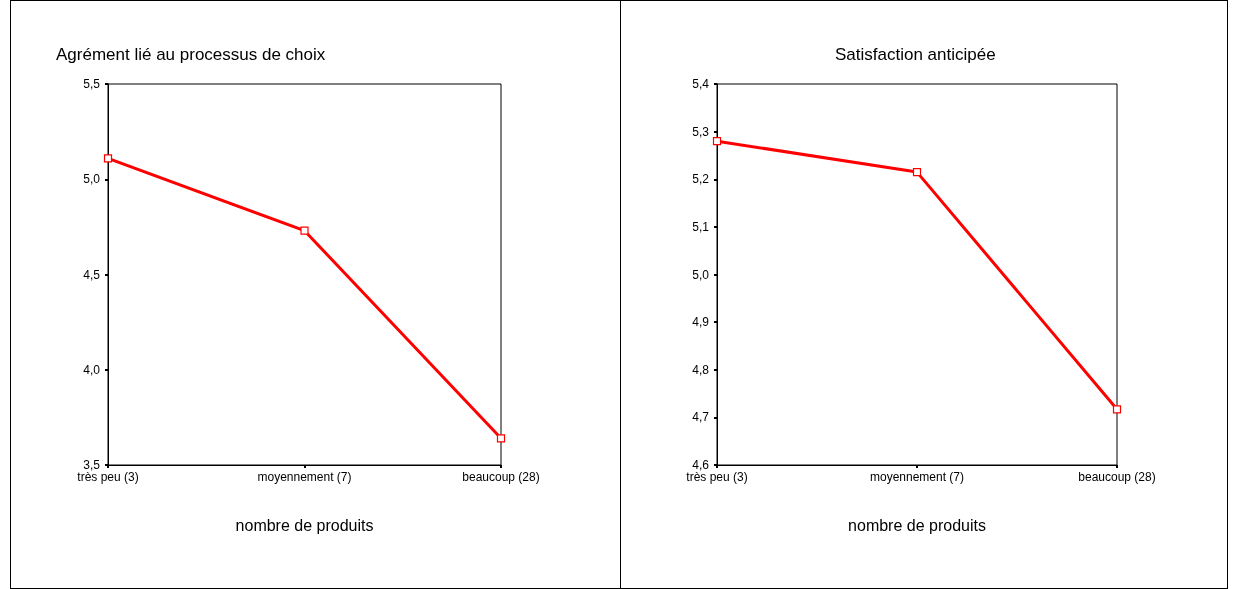  Describe the element at coordinates (701, 322) in the screenshot. I see `y-tick-label: 4,9` at that location.